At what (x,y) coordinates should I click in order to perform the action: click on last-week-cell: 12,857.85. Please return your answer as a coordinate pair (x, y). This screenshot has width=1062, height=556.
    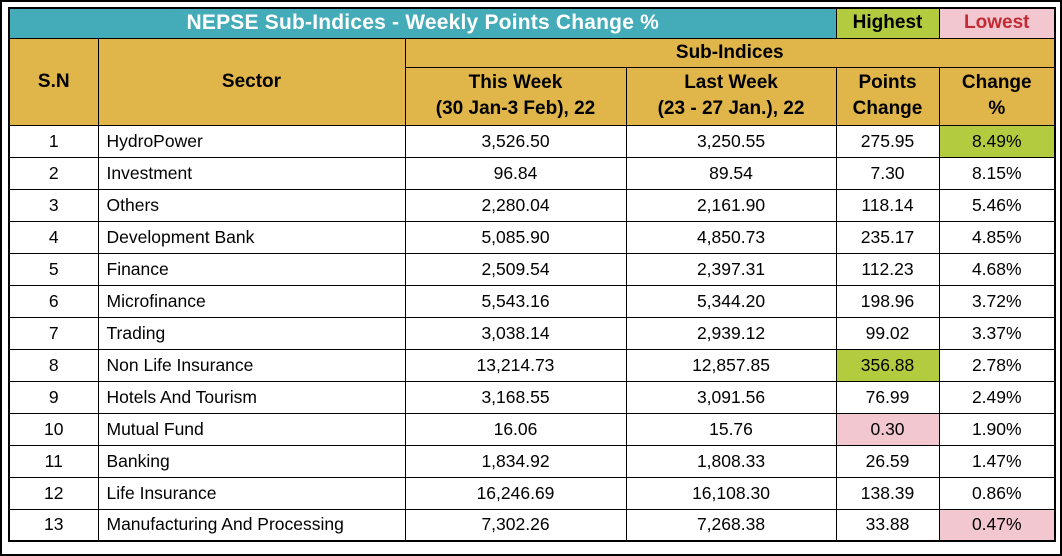
    Looking at the image, I should click on (731, 365).